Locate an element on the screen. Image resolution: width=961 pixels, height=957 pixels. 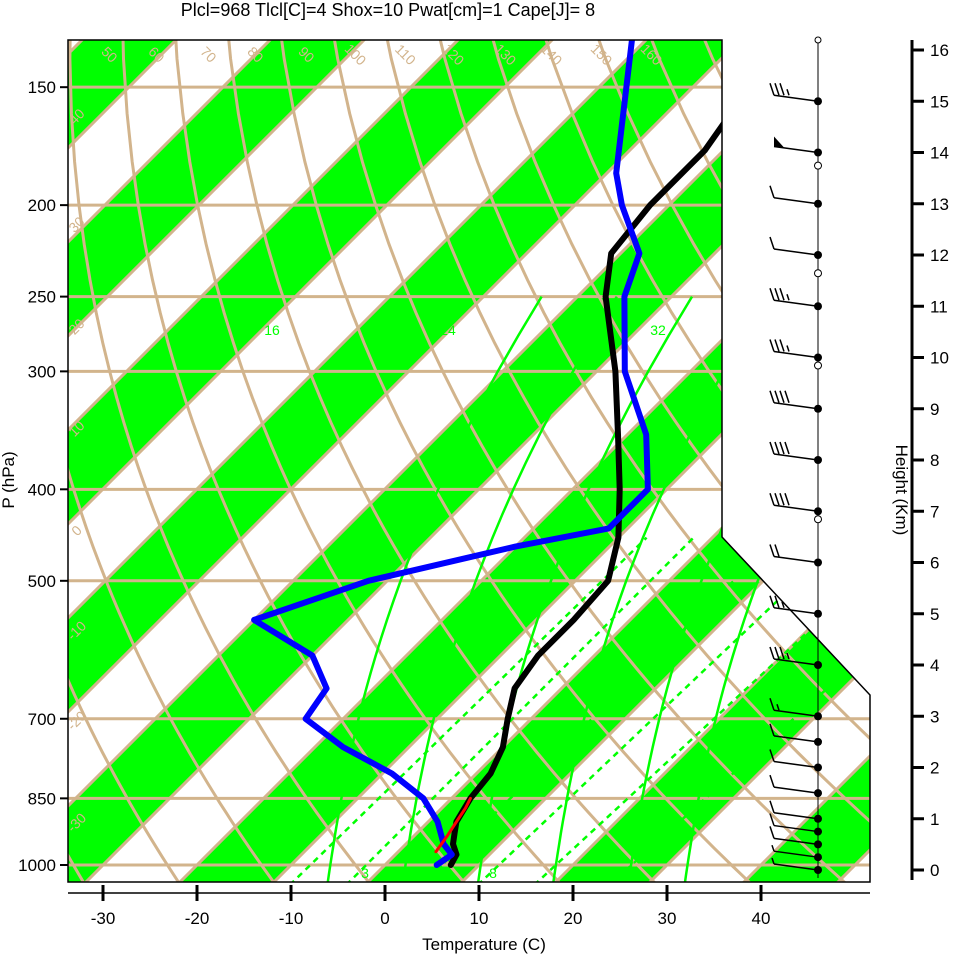
lower-label: 3 is located at coordinates (365, 873).